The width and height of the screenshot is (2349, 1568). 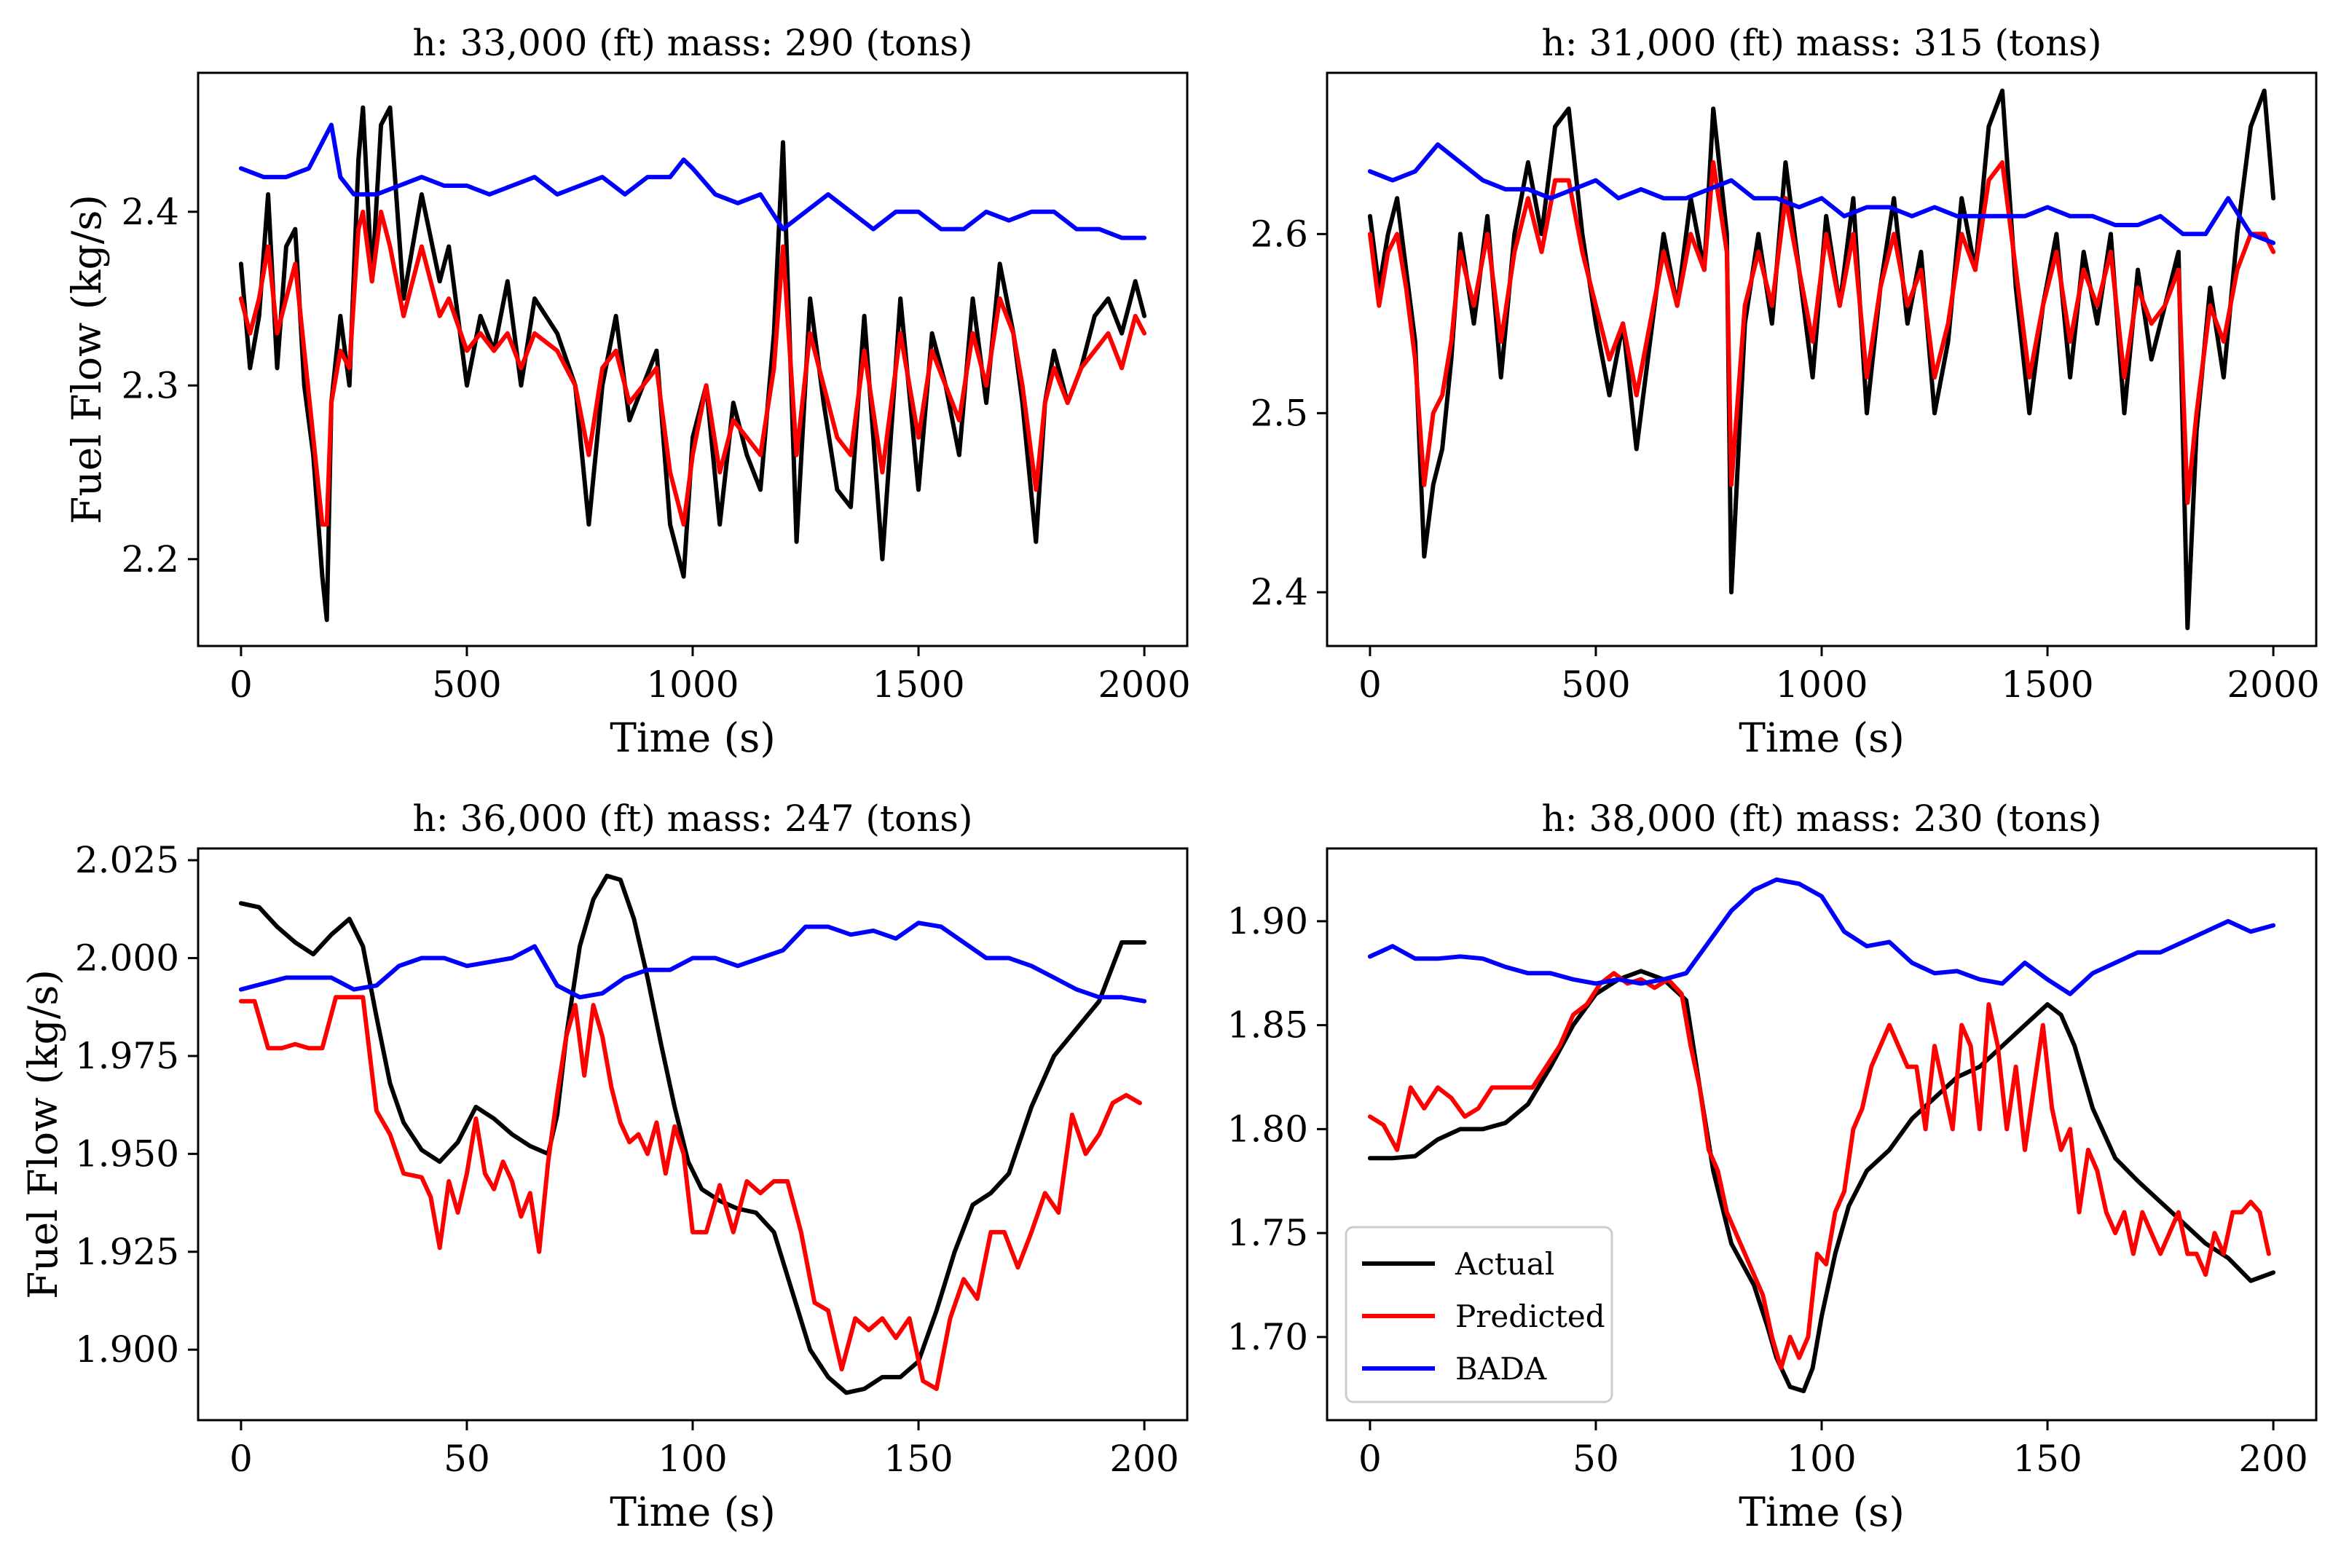 I want to click on panel-3-title: h: 36,000 (ft) mass: 247 (tons), so click(x=693, y=818).